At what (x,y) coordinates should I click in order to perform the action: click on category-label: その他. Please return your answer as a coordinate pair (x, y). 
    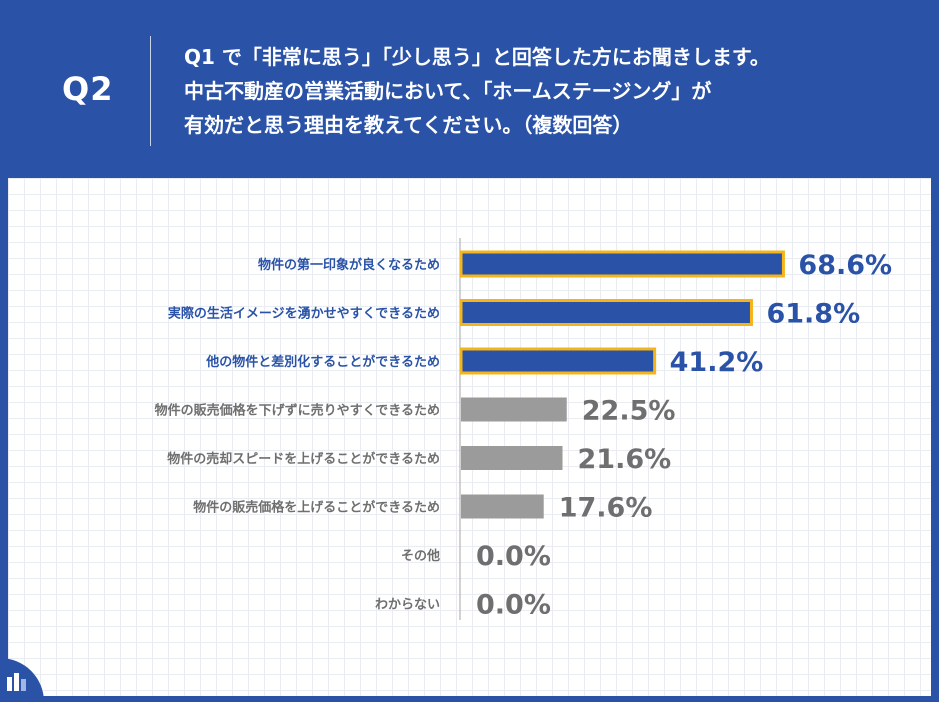
    Looking at the image, I should click on (420, 556).